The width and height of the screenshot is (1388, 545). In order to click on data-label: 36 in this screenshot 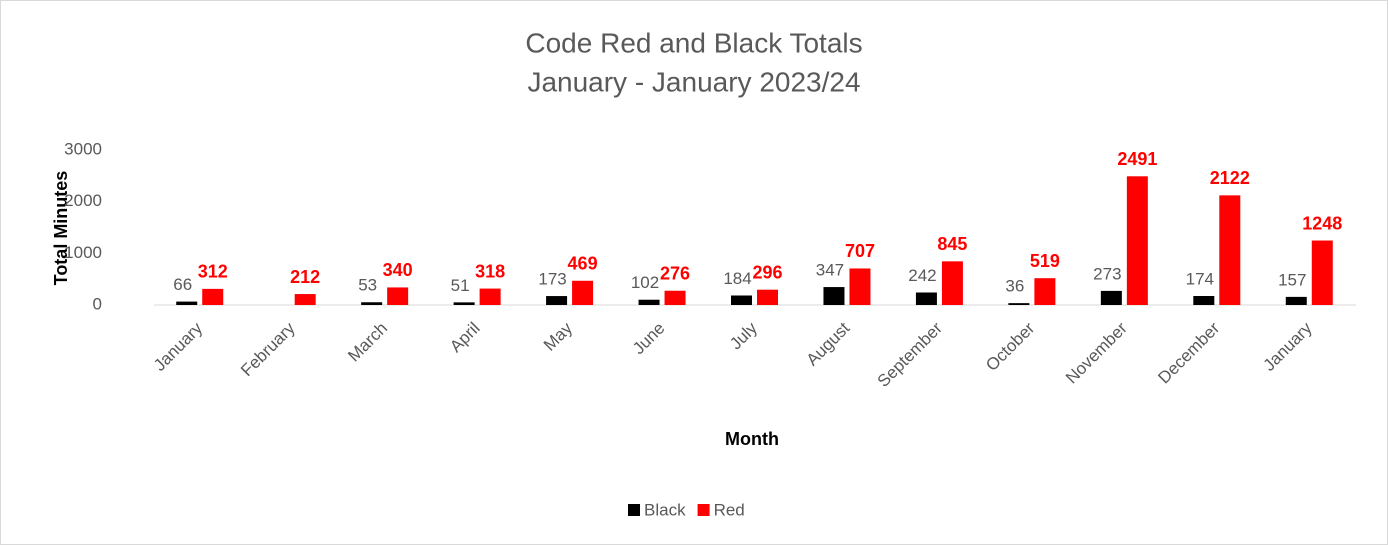, I will do `click(1014, 286)`.